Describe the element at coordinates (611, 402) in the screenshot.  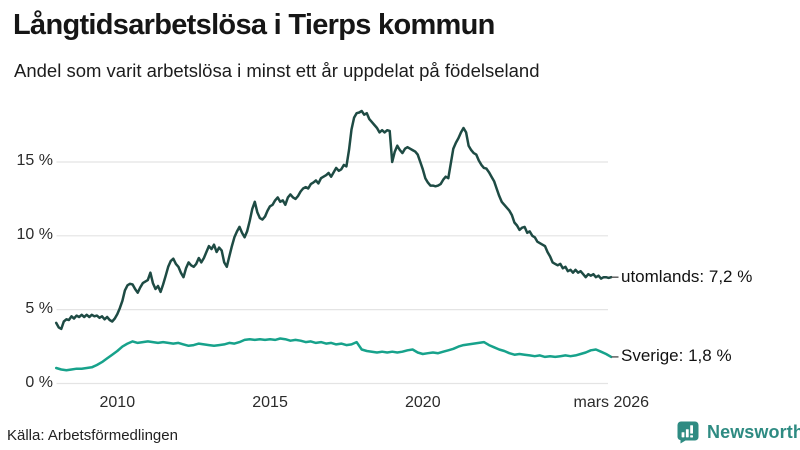
I see `x-tick-label: mars 2026` at that location.